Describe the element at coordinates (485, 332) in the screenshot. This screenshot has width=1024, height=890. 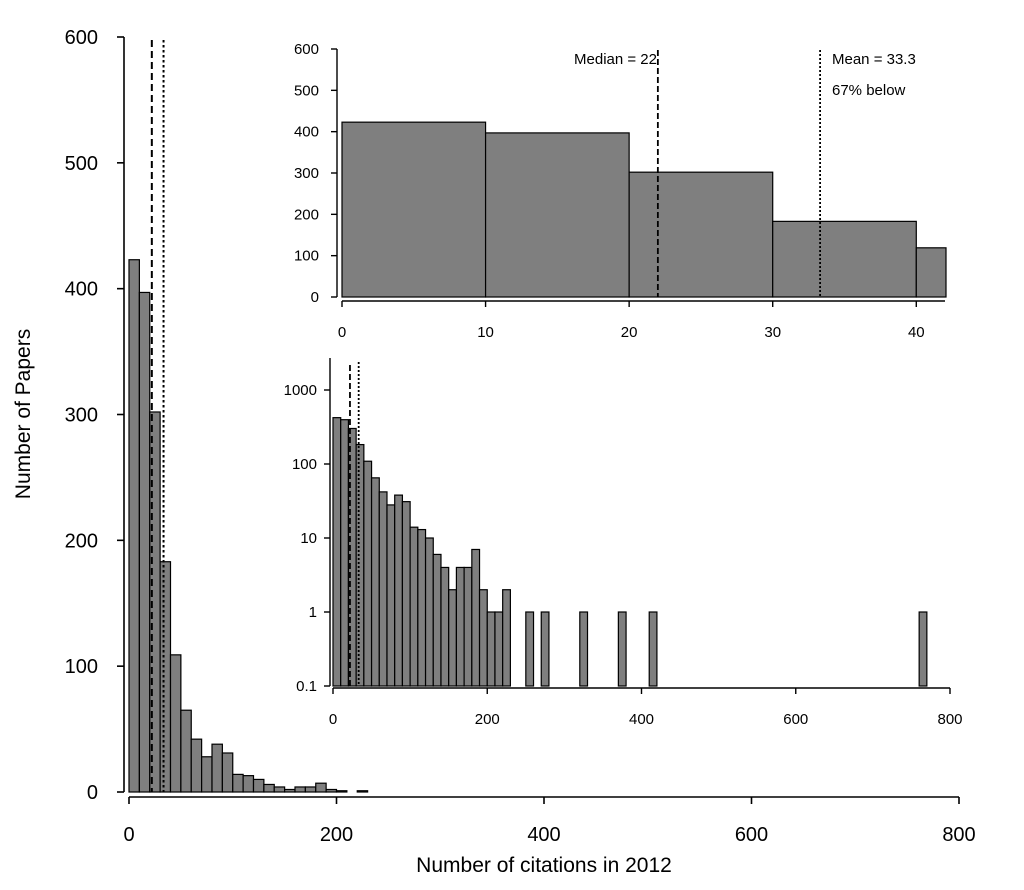
I see `inset-zoom-x-tick-label: 10` at that location.